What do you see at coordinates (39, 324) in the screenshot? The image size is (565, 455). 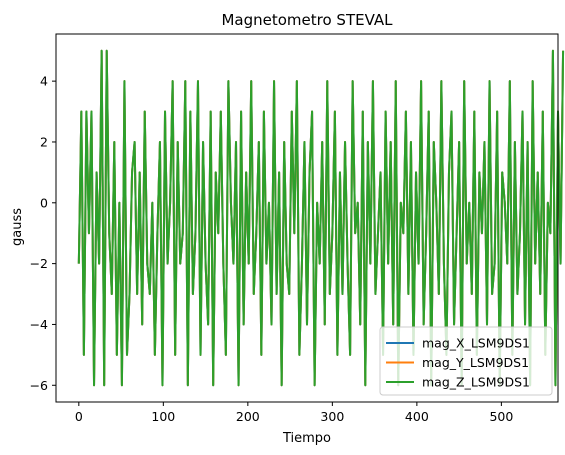 I see `y-tick-label: −4` at bounding box center [39, 324].